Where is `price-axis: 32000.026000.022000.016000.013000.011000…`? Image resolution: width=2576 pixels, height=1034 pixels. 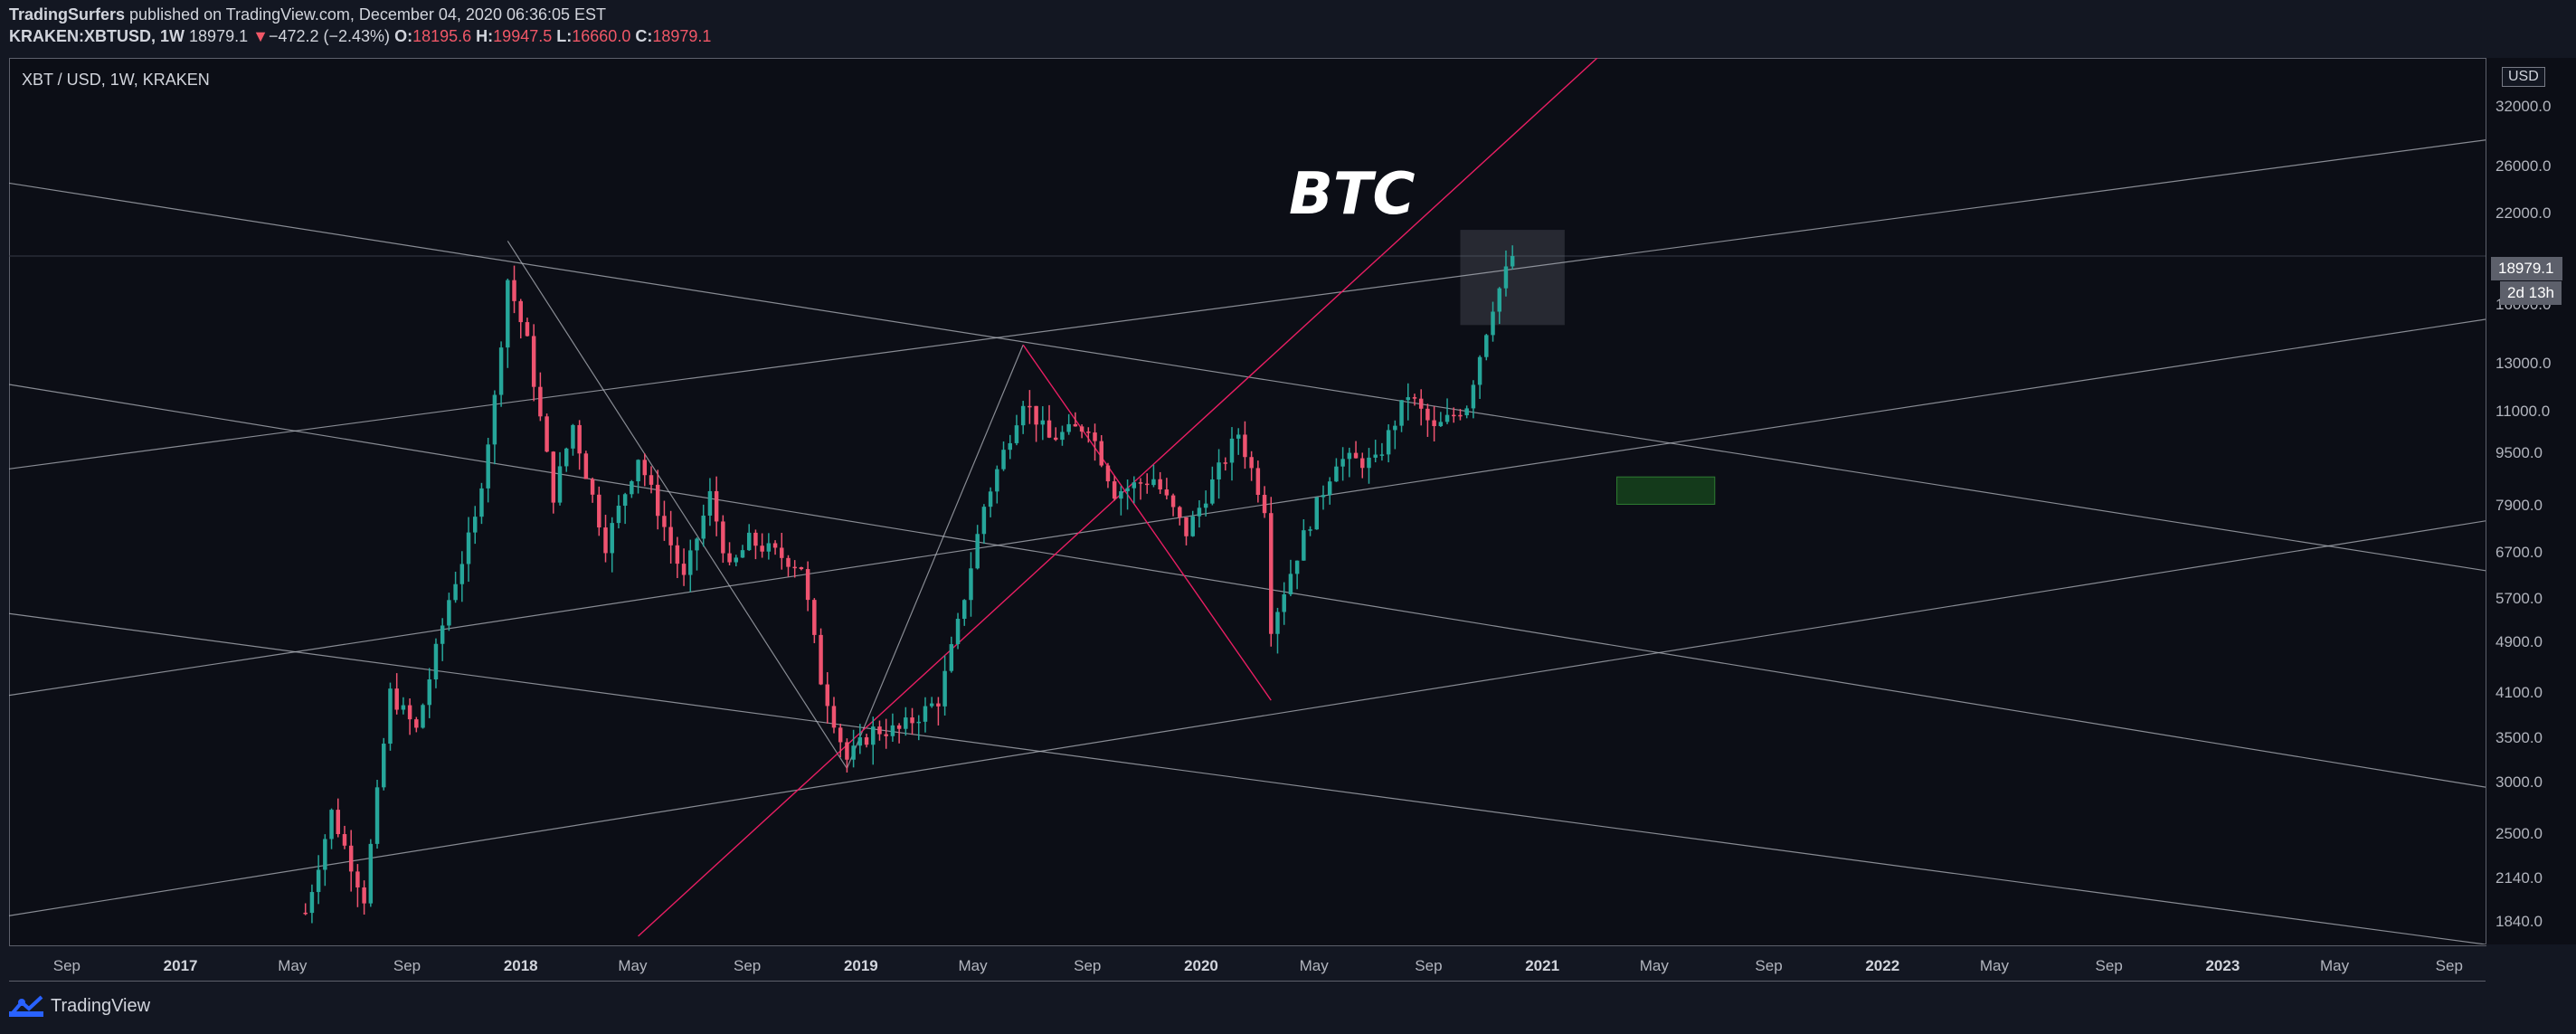 price-axis: 32000.026000.022000.016000.013000.011000… is located at coordinates (2531, 501).